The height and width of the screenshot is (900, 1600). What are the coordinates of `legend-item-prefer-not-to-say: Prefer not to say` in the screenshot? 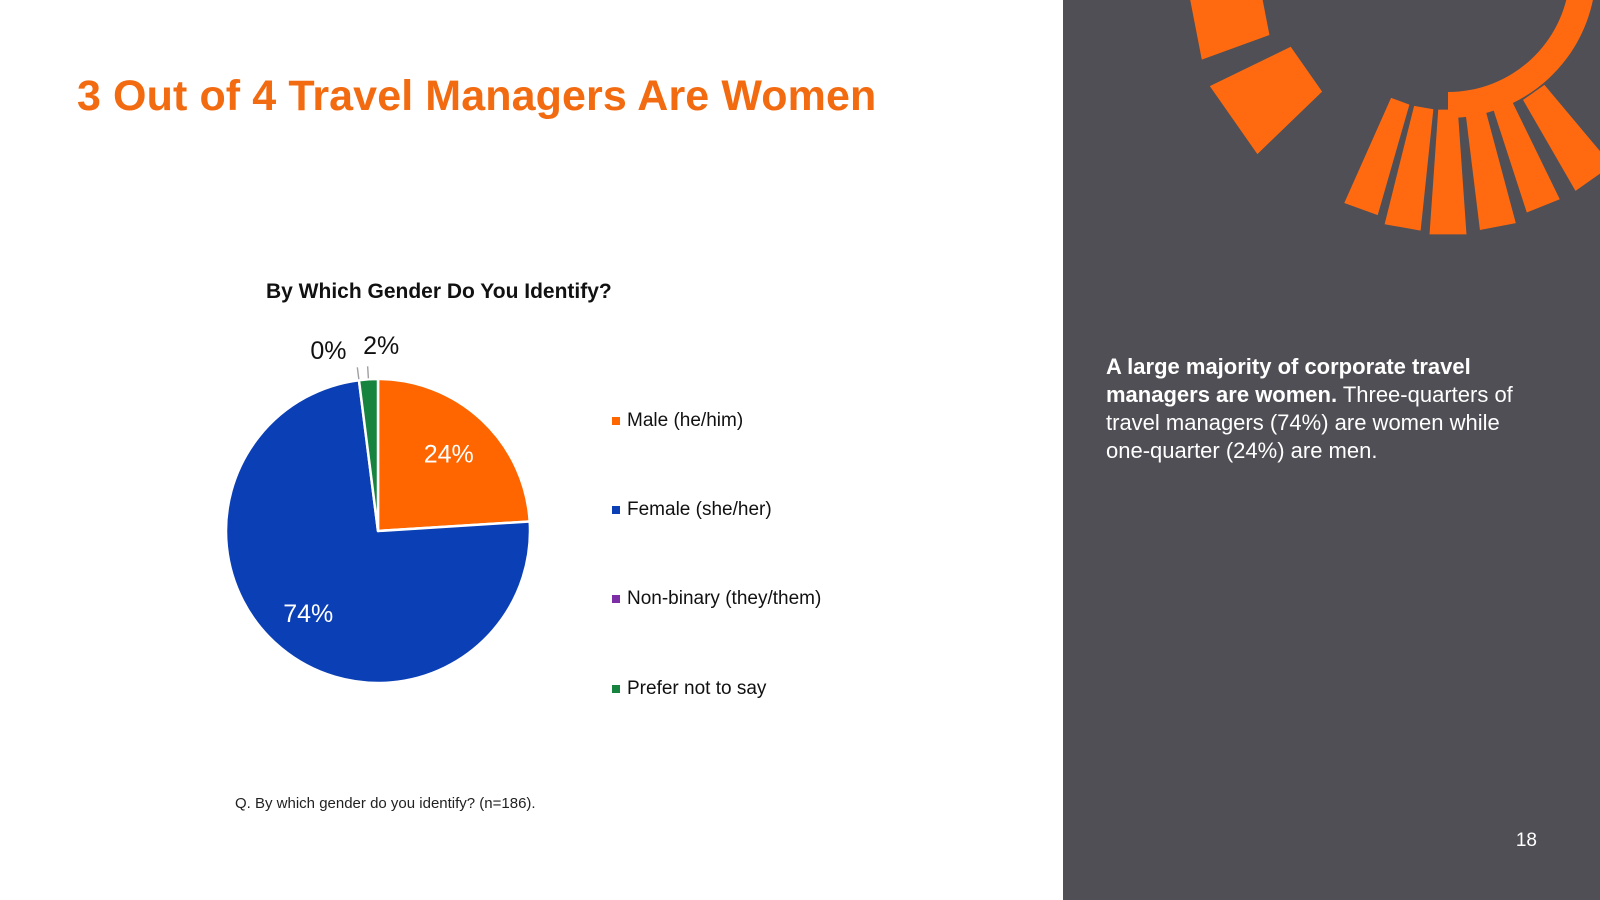 It's located at (689, 689).